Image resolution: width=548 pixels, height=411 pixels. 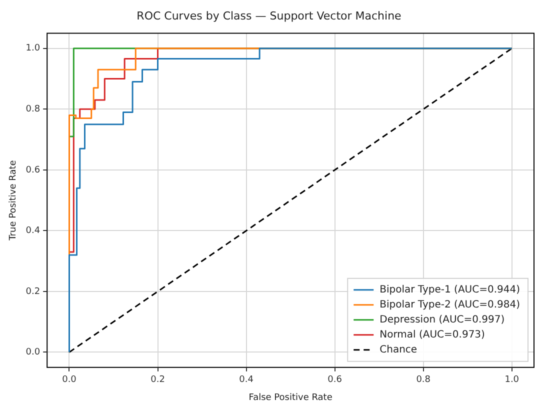 What do you see at coordinates (33, 231) in the screenshot?
I see `y-tick-label: 0.4` at bounding box center [33, 231].